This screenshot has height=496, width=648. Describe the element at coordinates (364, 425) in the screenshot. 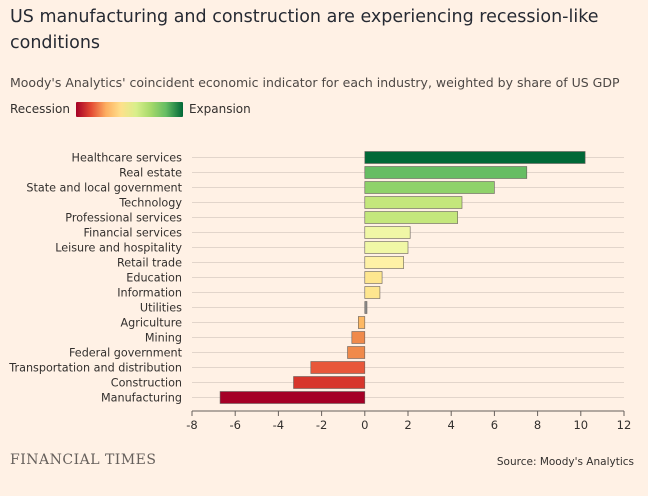

I see `x-tick-label: 0` at that location.